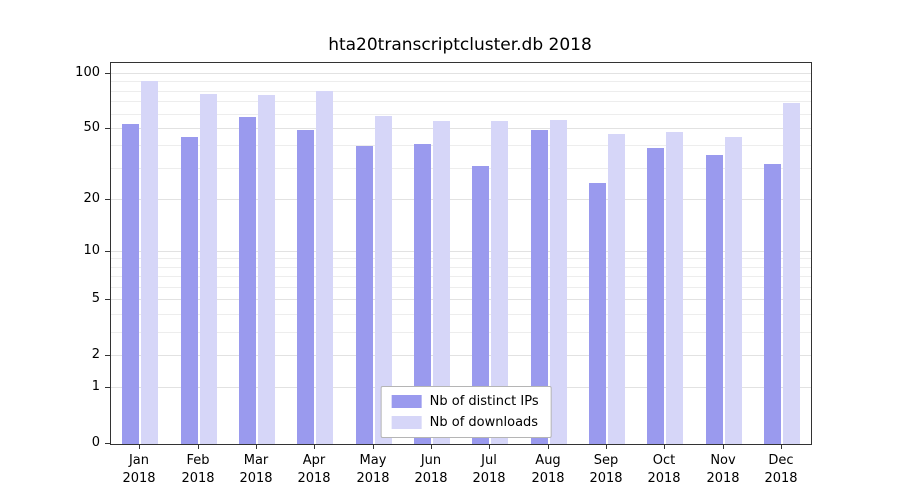 The width and height of the screenshot is (900, 500). I want to click on xtick-label-aug: Aug 2018, so click(548, 469).